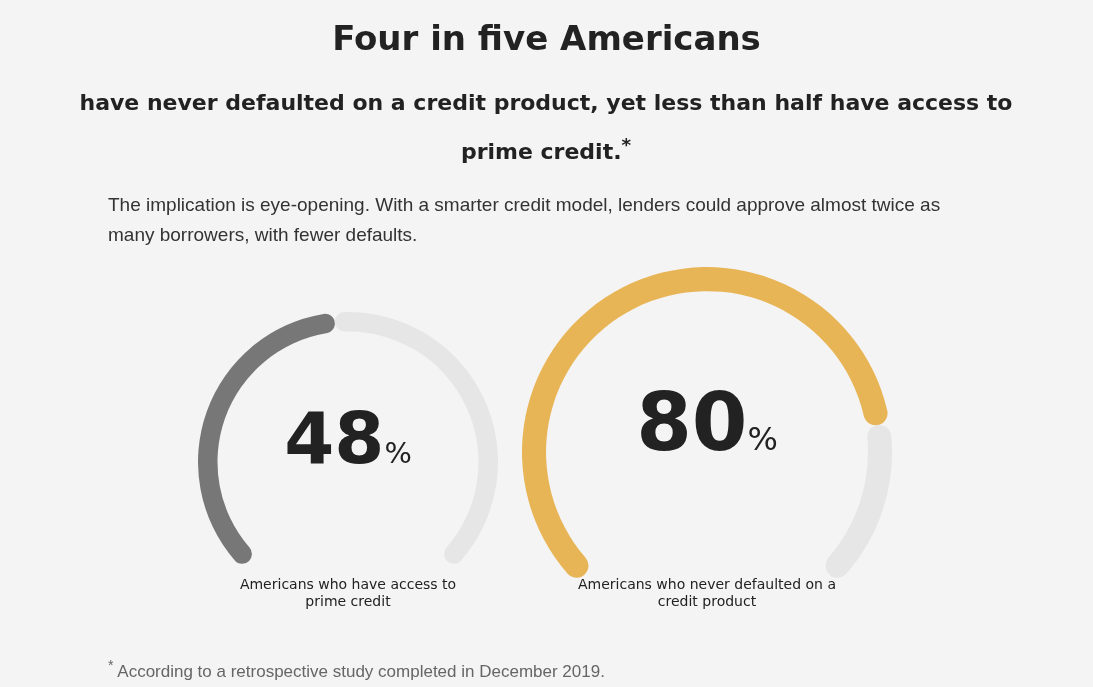  What do you see at coordinates (707, 423) in the screenshot?
I see `data-label: 80%` at bounding box center [707, 423].